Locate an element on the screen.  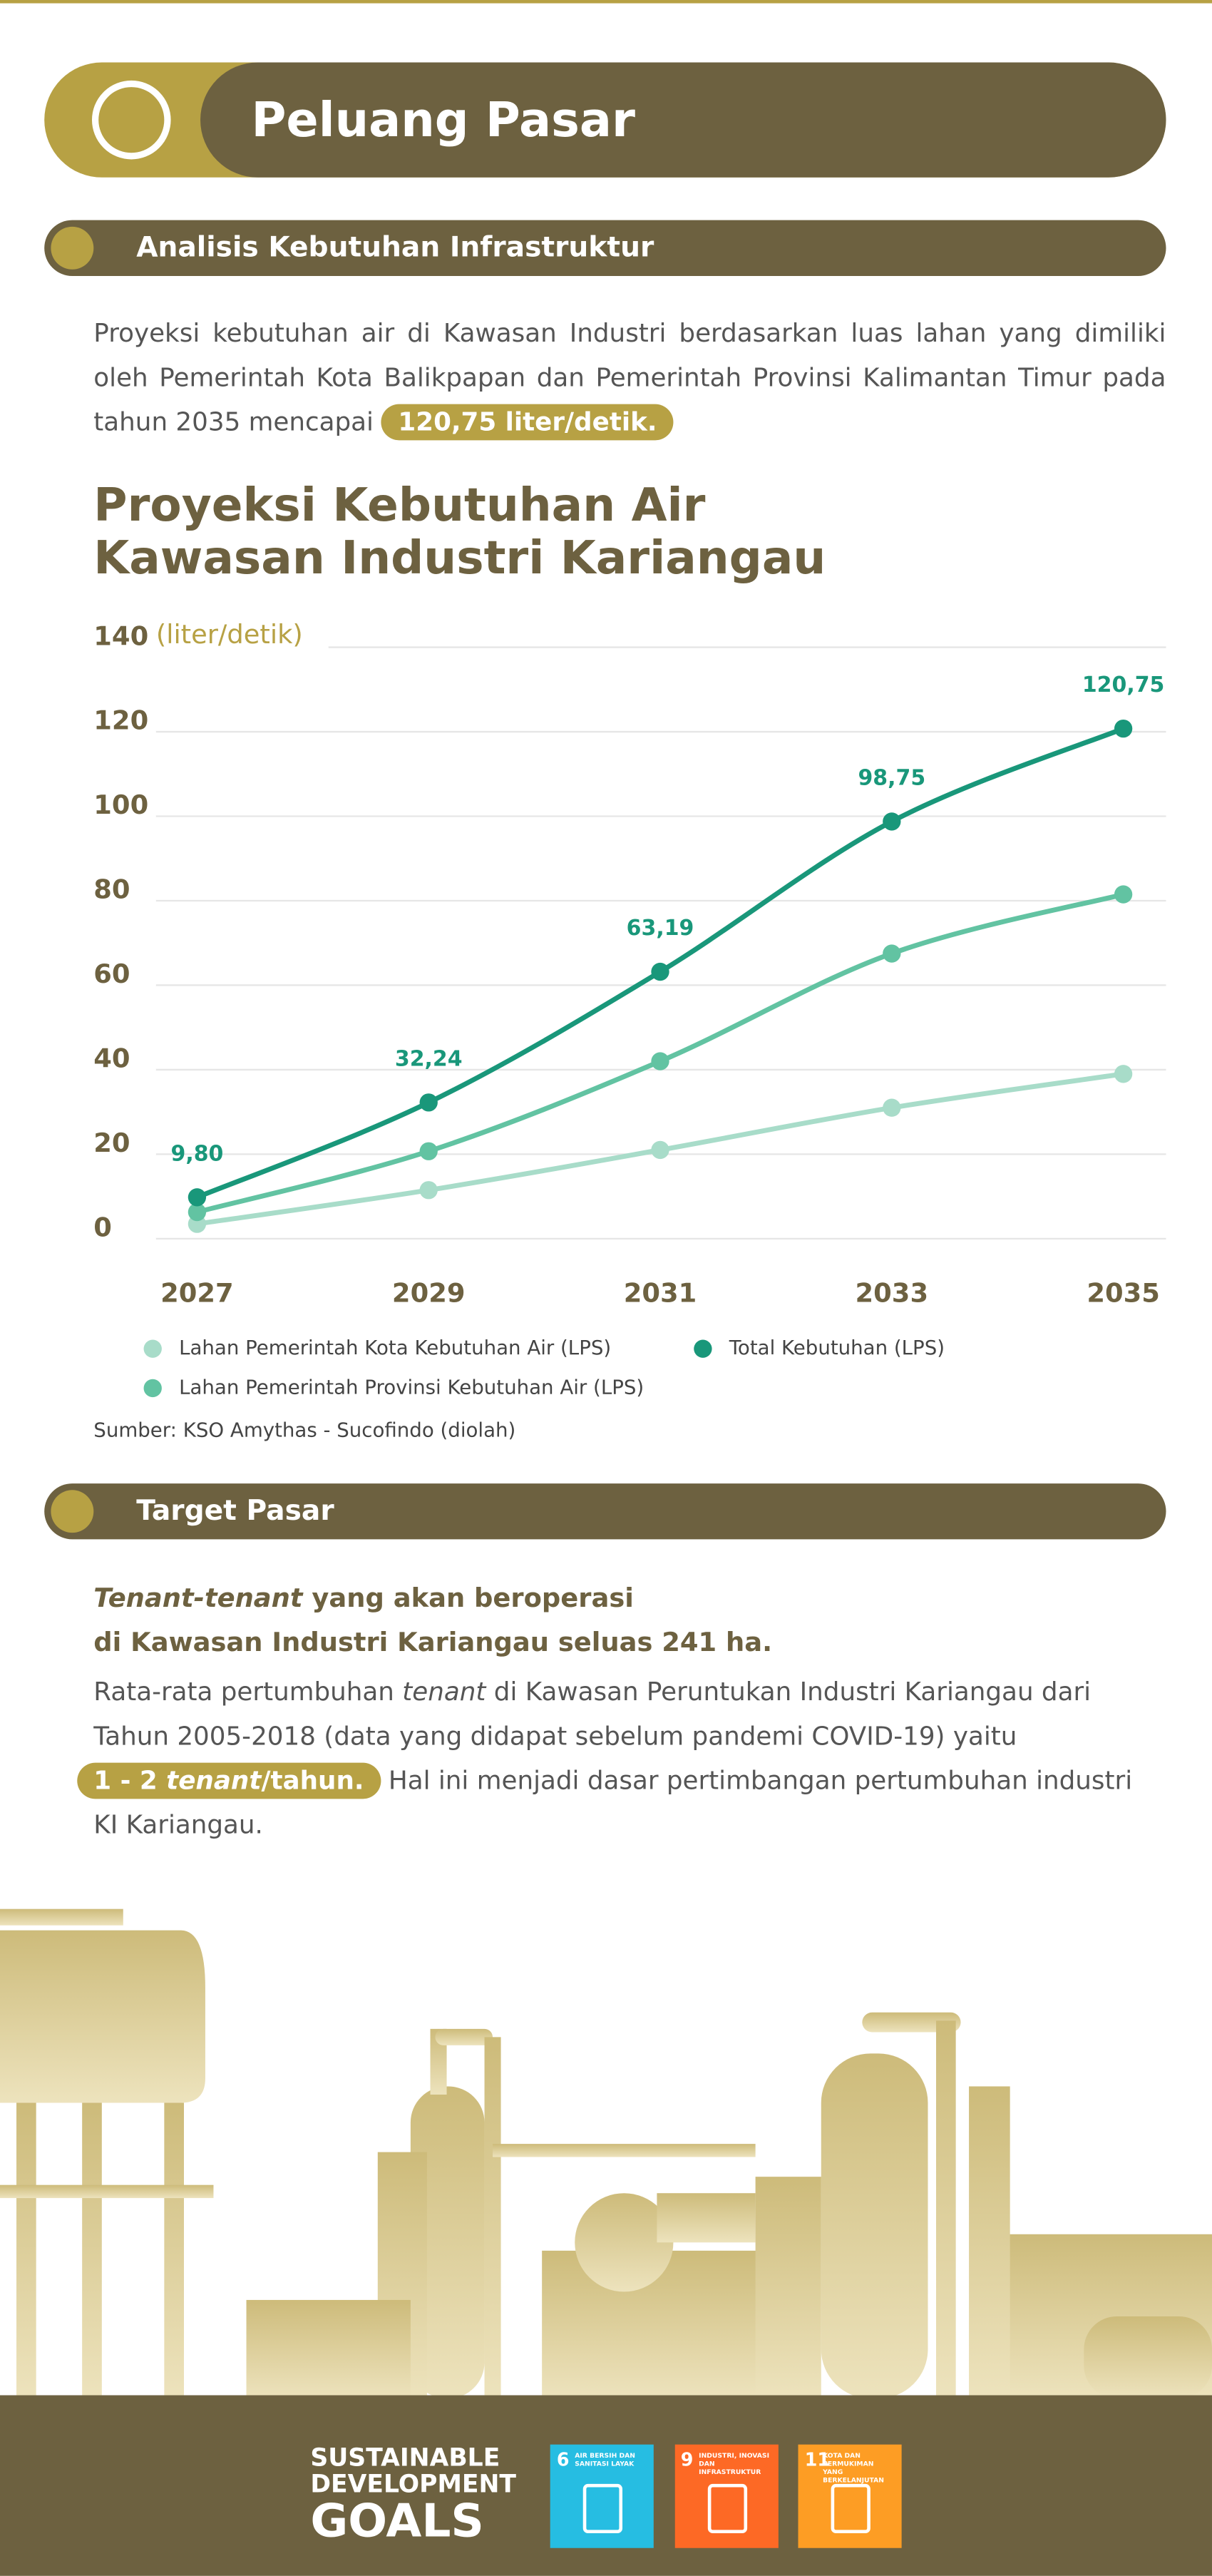
y-tick-label: 40 is located at coordinates (111, 1058).